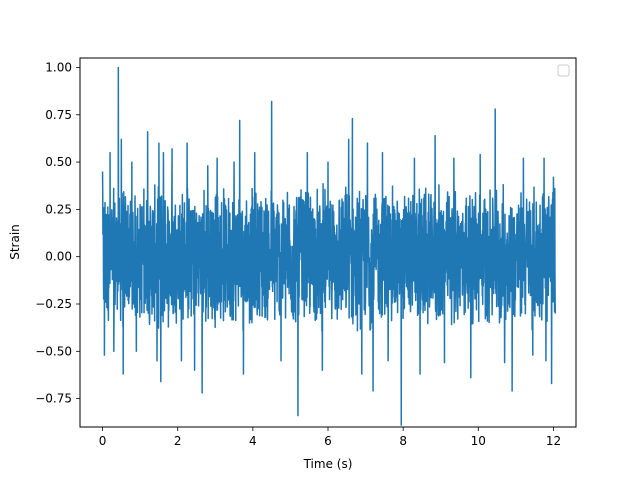 The height and width of the screenshot is (480, 640). What do you see at coordinates (403, 441) in the screenshot?
I see `x-tick-label: 8` at bounding box center [403, 441].